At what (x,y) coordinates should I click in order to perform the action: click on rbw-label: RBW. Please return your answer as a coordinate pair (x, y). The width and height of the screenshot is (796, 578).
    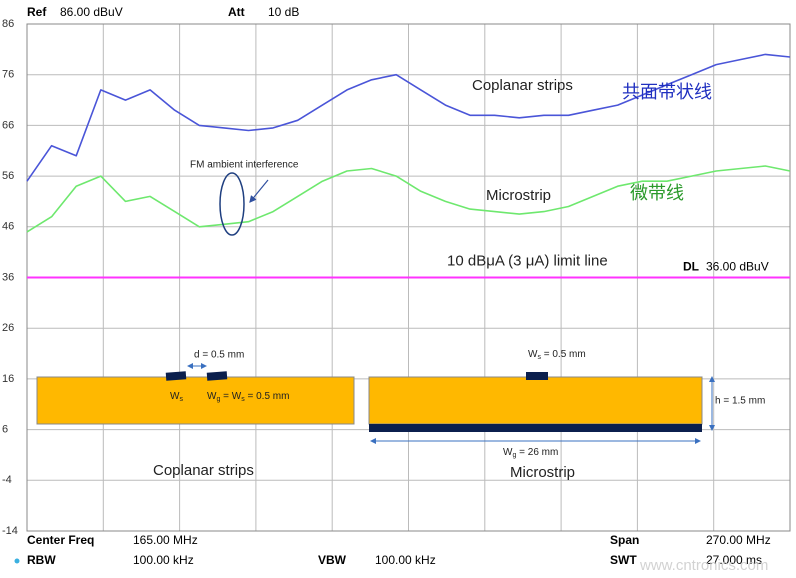
    Looking at the image, I should click on (41, 560).